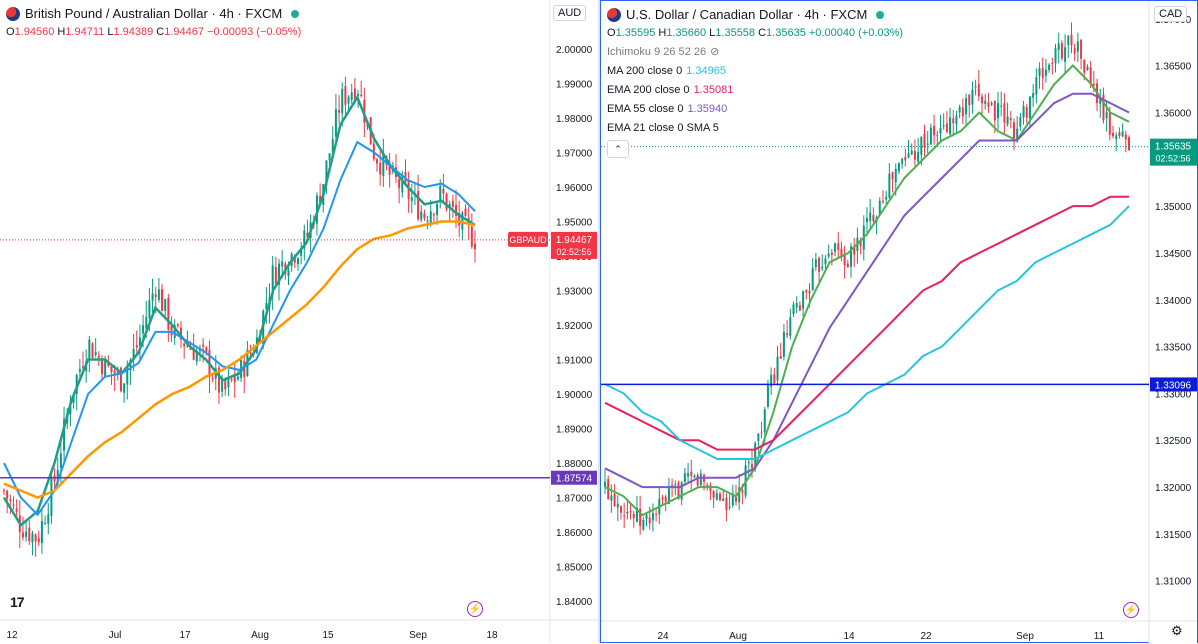 Image resolution: width=1198 pixels, height=644 pixels. I want to click on indicator-row: EMA 21 close 0 SMA 5, so click(755, 128).